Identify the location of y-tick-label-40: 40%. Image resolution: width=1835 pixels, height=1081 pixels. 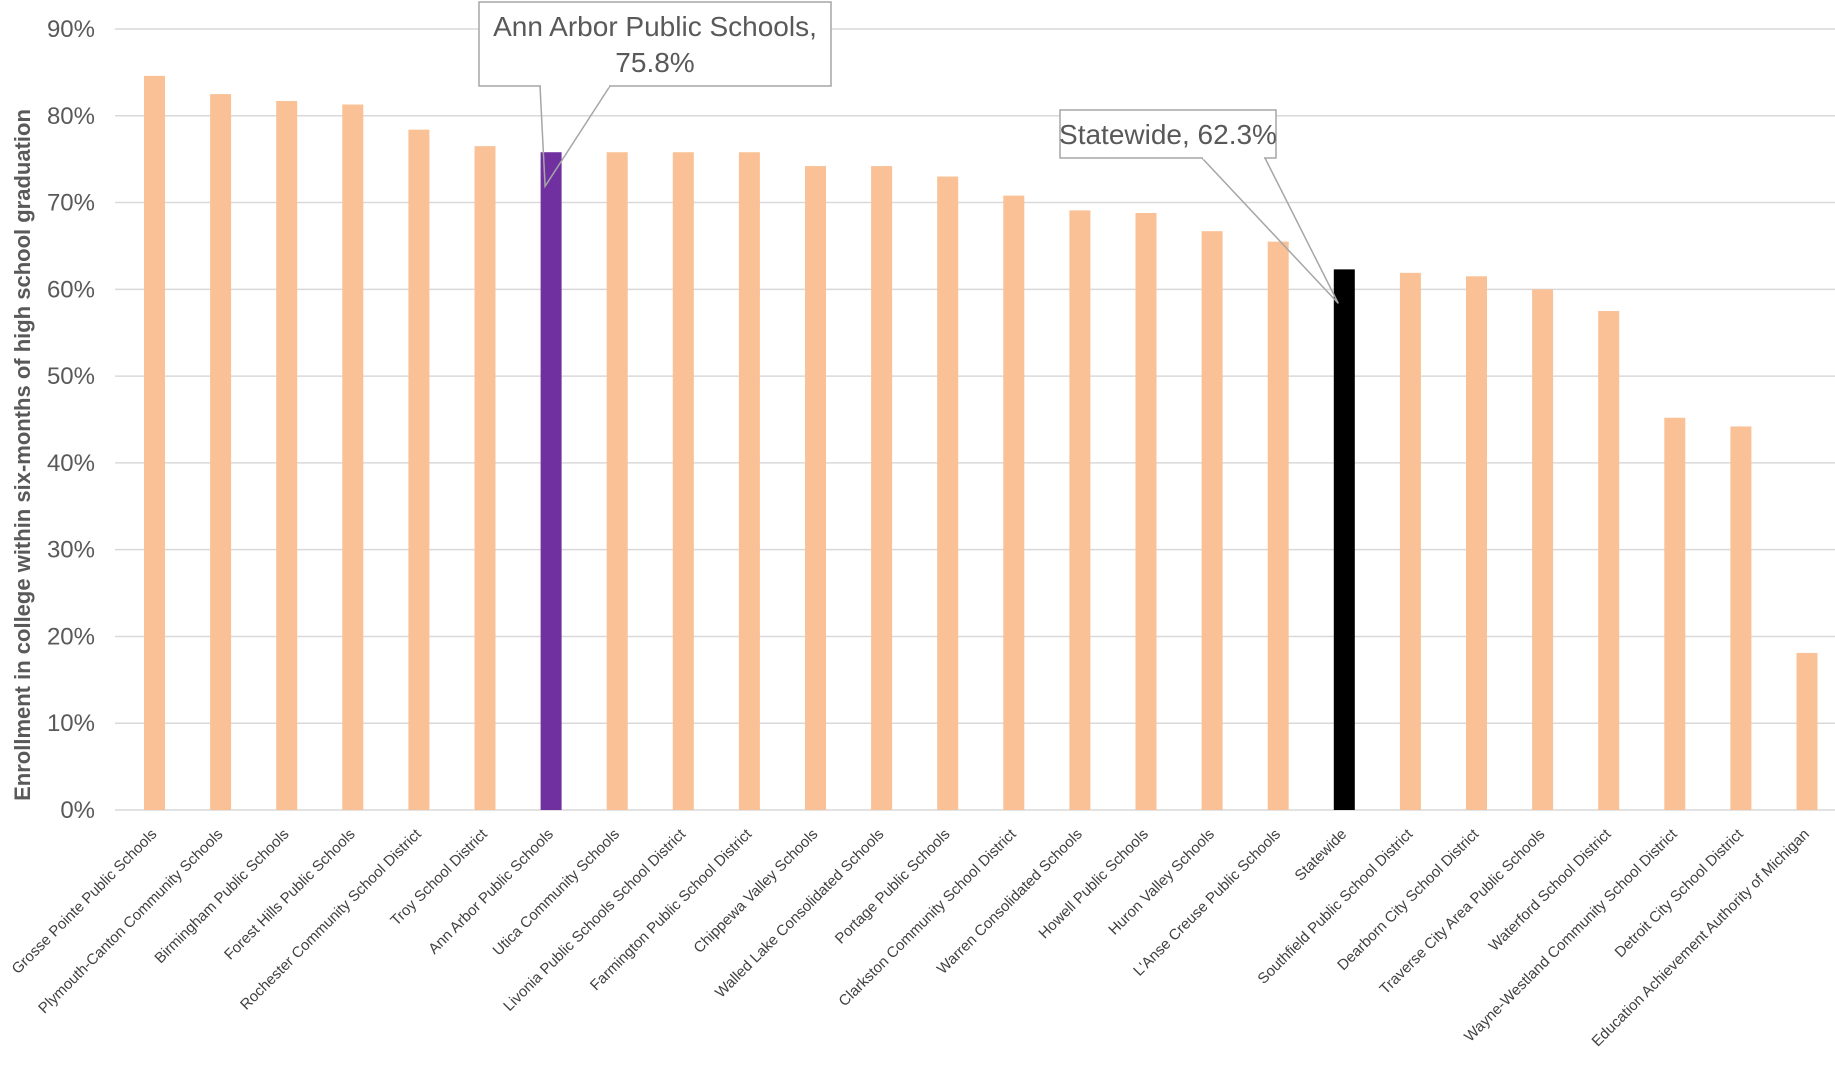
(71, 463).